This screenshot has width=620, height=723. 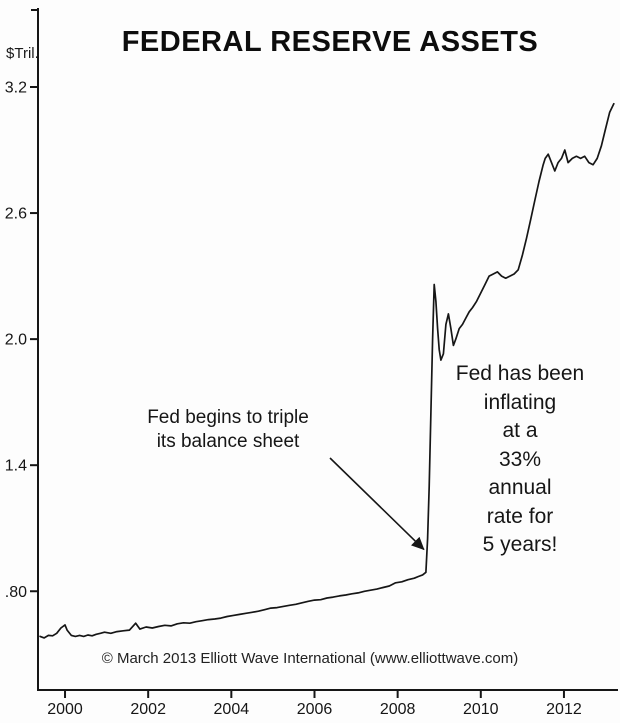 What do you see at coordinates (16, 214) in the screenshot?
I see `y-tick-label: 2.6` at bounding box center [16, 214].